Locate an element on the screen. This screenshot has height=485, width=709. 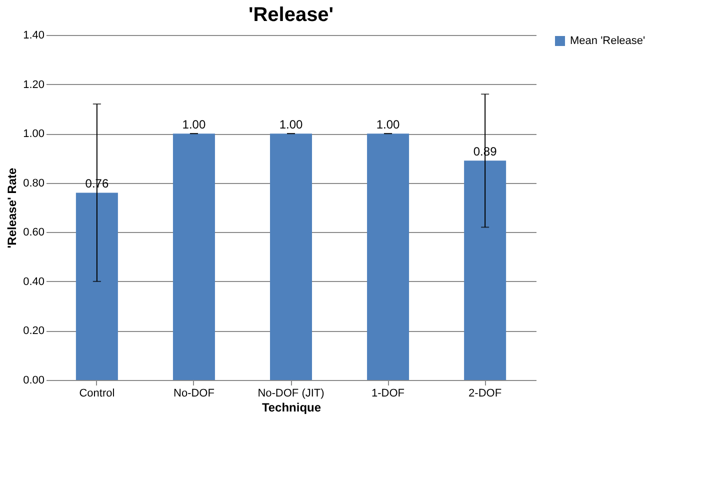
y-axis-title: 'Release' Rate is located at coordinates (12, 207).